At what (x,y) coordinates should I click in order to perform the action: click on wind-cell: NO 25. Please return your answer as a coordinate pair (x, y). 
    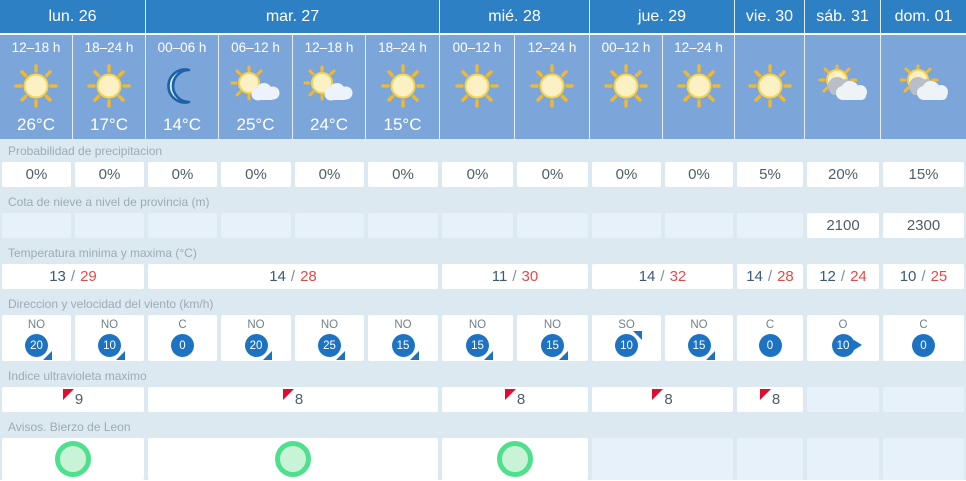
    Looking at the image, I should click on (329, 338).